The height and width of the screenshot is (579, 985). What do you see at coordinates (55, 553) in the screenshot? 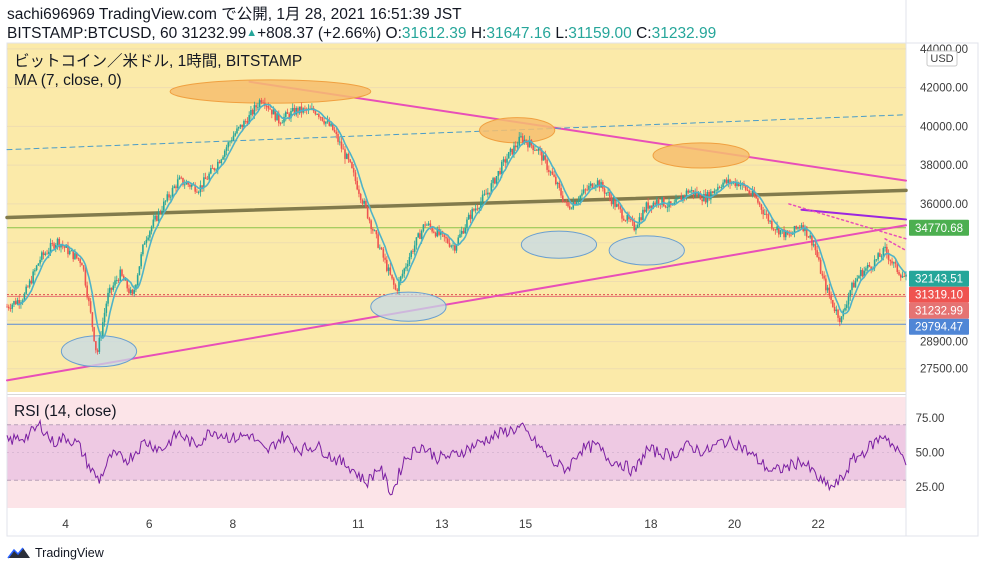
I see `tradingview-brand: TradingView` at bounding box center [55, 553].